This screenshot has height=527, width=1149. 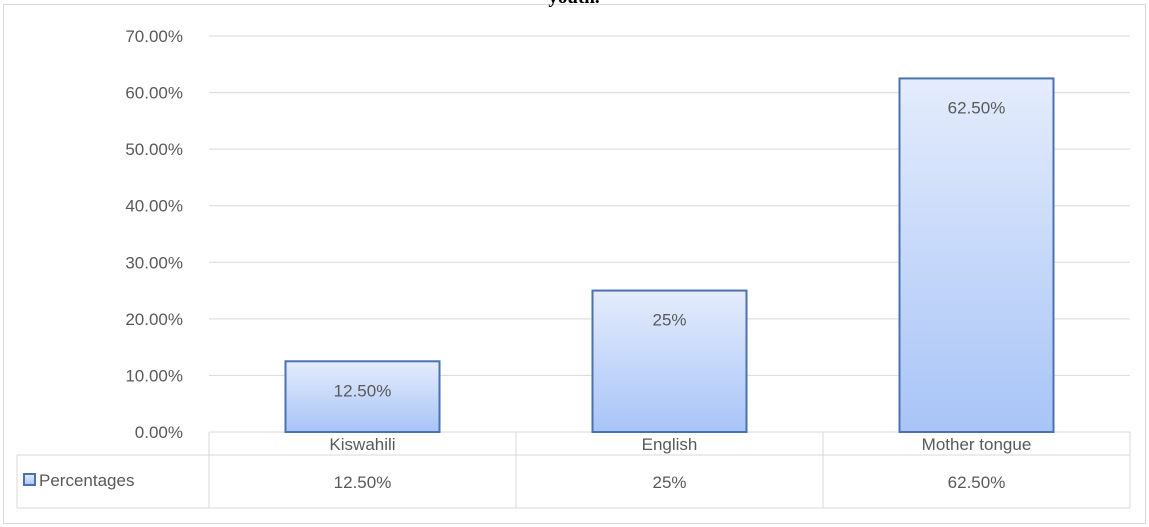 What do you see at coordinates (154, 262) in the screenshot?
I see `y-tick-label: 30.00%` at bounding box center [154, 262].